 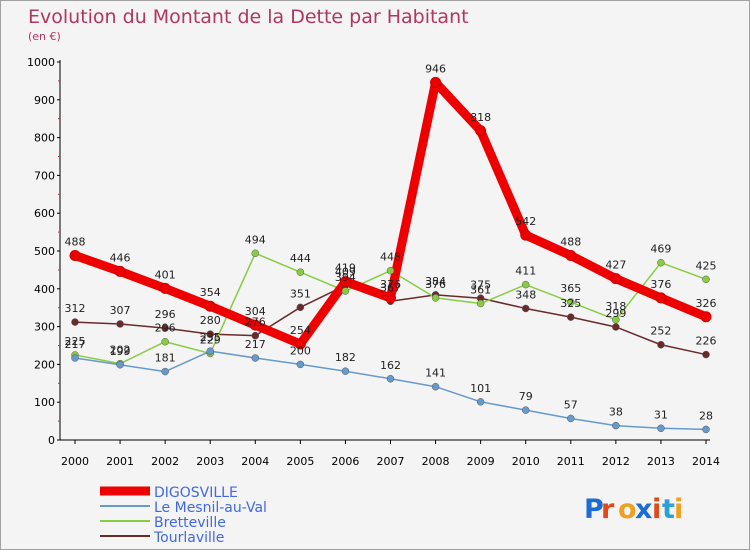 What do you see at coordinates (44, 213) in the screenshot?
I see `y-tick-label: 600` at bounding box center [44, 213].